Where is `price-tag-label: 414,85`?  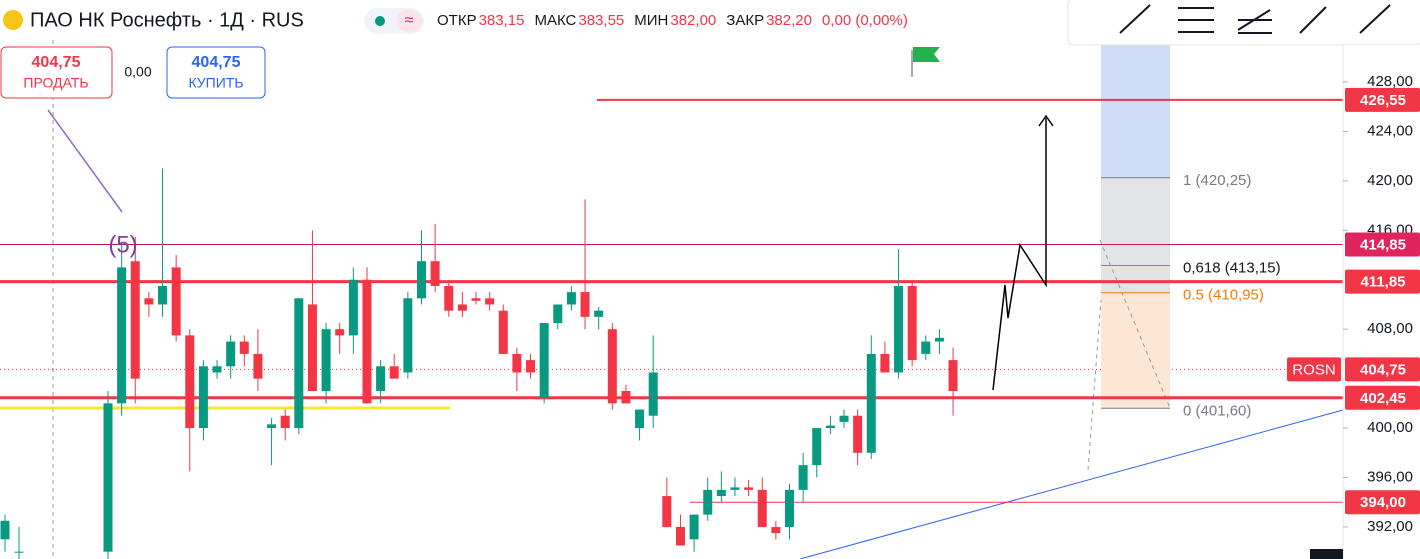
price-tag-label: 414,85 is located at coordinates (1383, 245).